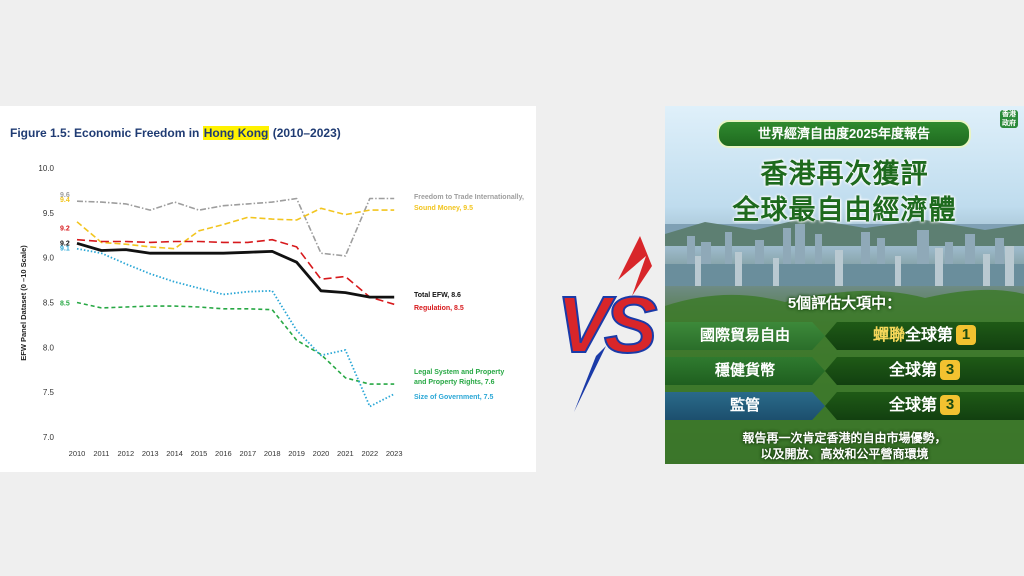 The height and width of the screenshot is (576, 1024). What do you see at coordinates (174, 453) in the screenshot?
I see `x-tick-label: 2014` at bounding box center [174, 453].